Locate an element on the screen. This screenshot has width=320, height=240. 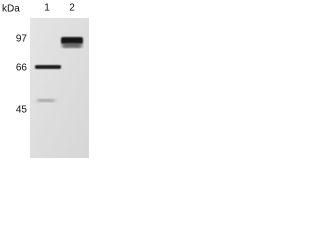
lane-label: 1 is located at coordinates (47, 8).